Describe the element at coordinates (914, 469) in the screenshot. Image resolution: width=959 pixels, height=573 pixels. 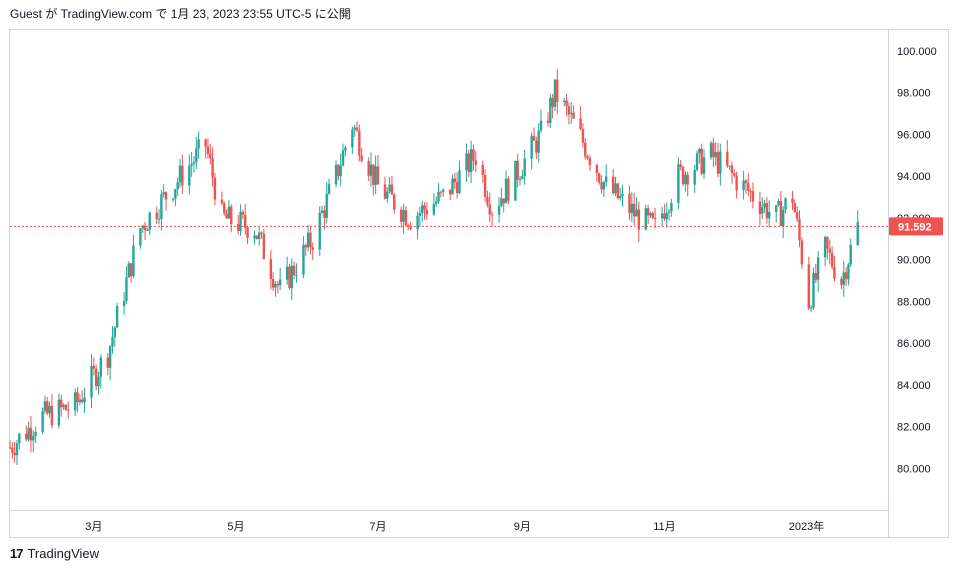
I see `y-tick-label: 80.000` at that location.